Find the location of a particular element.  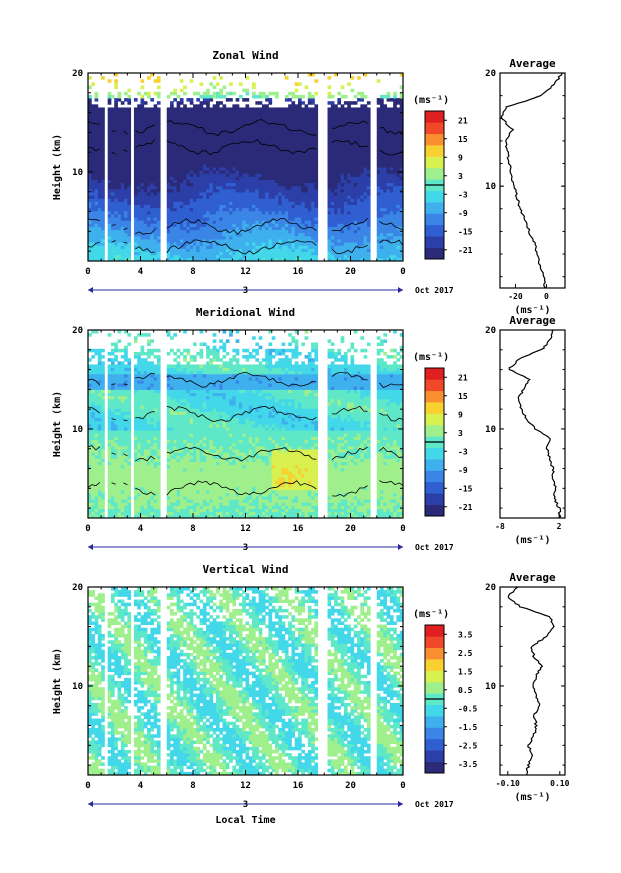

colorbar-tick-label: -1.5 is located at coordinates (467, 727).